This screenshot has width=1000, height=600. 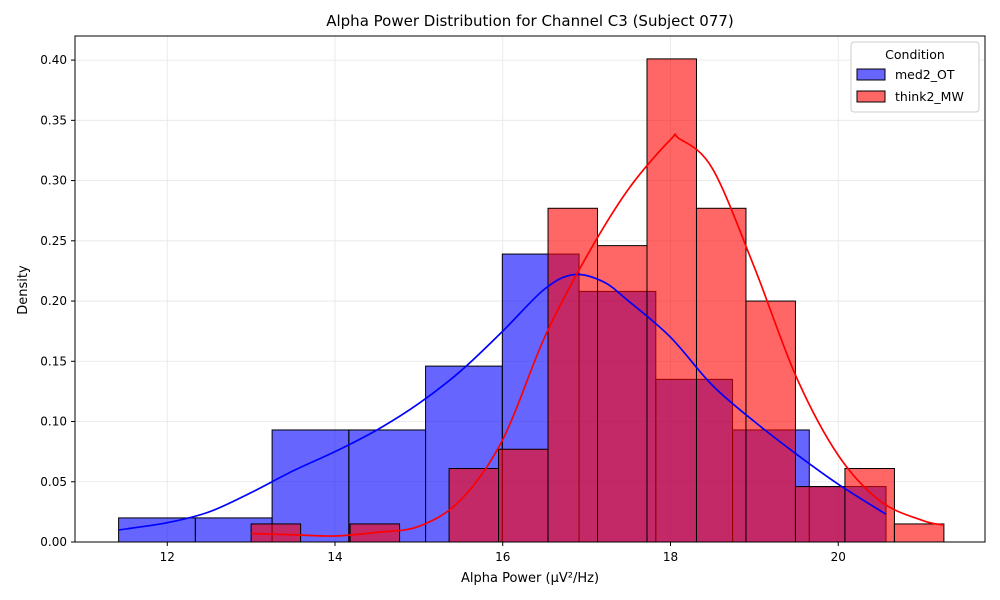 What do you see at coordinates (838, 557) in the screenshot?
I see `x-tick-label: 20` at bounding box center [838, 557].